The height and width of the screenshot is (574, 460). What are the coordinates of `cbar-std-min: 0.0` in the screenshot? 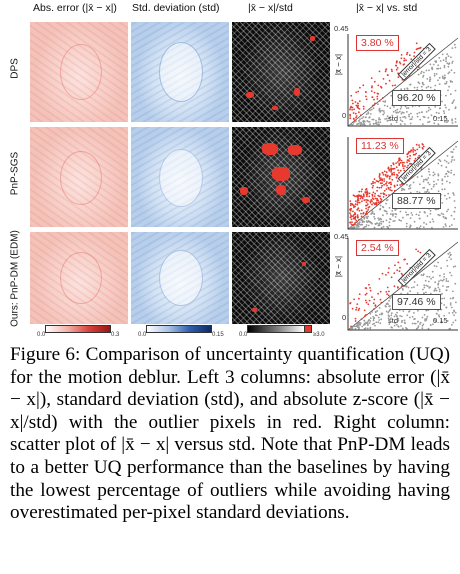 It's located at (142, 335).